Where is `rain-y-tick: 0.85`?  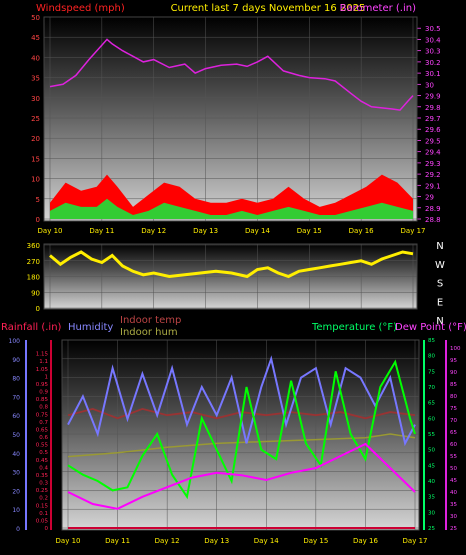
rain-y-tick: 0.85 is located at coordinates (42, 400).